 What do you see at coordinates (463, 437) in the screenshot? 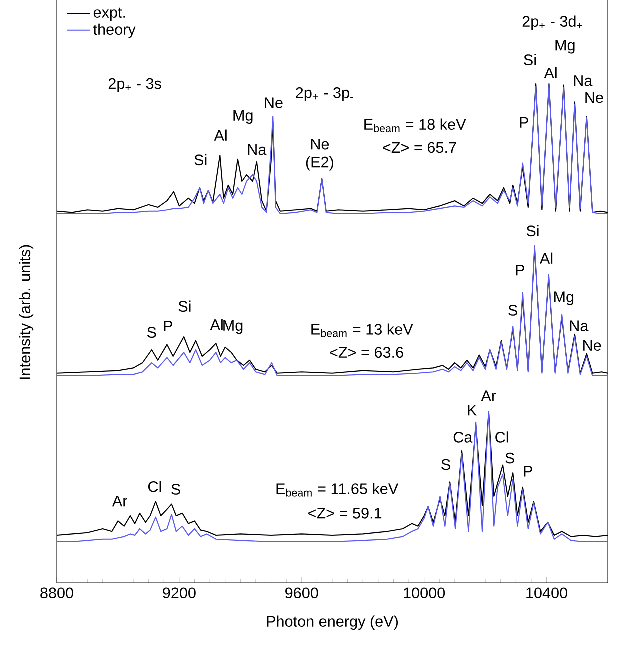
I see `annotation: Ca` at bounding box center [463, 437].